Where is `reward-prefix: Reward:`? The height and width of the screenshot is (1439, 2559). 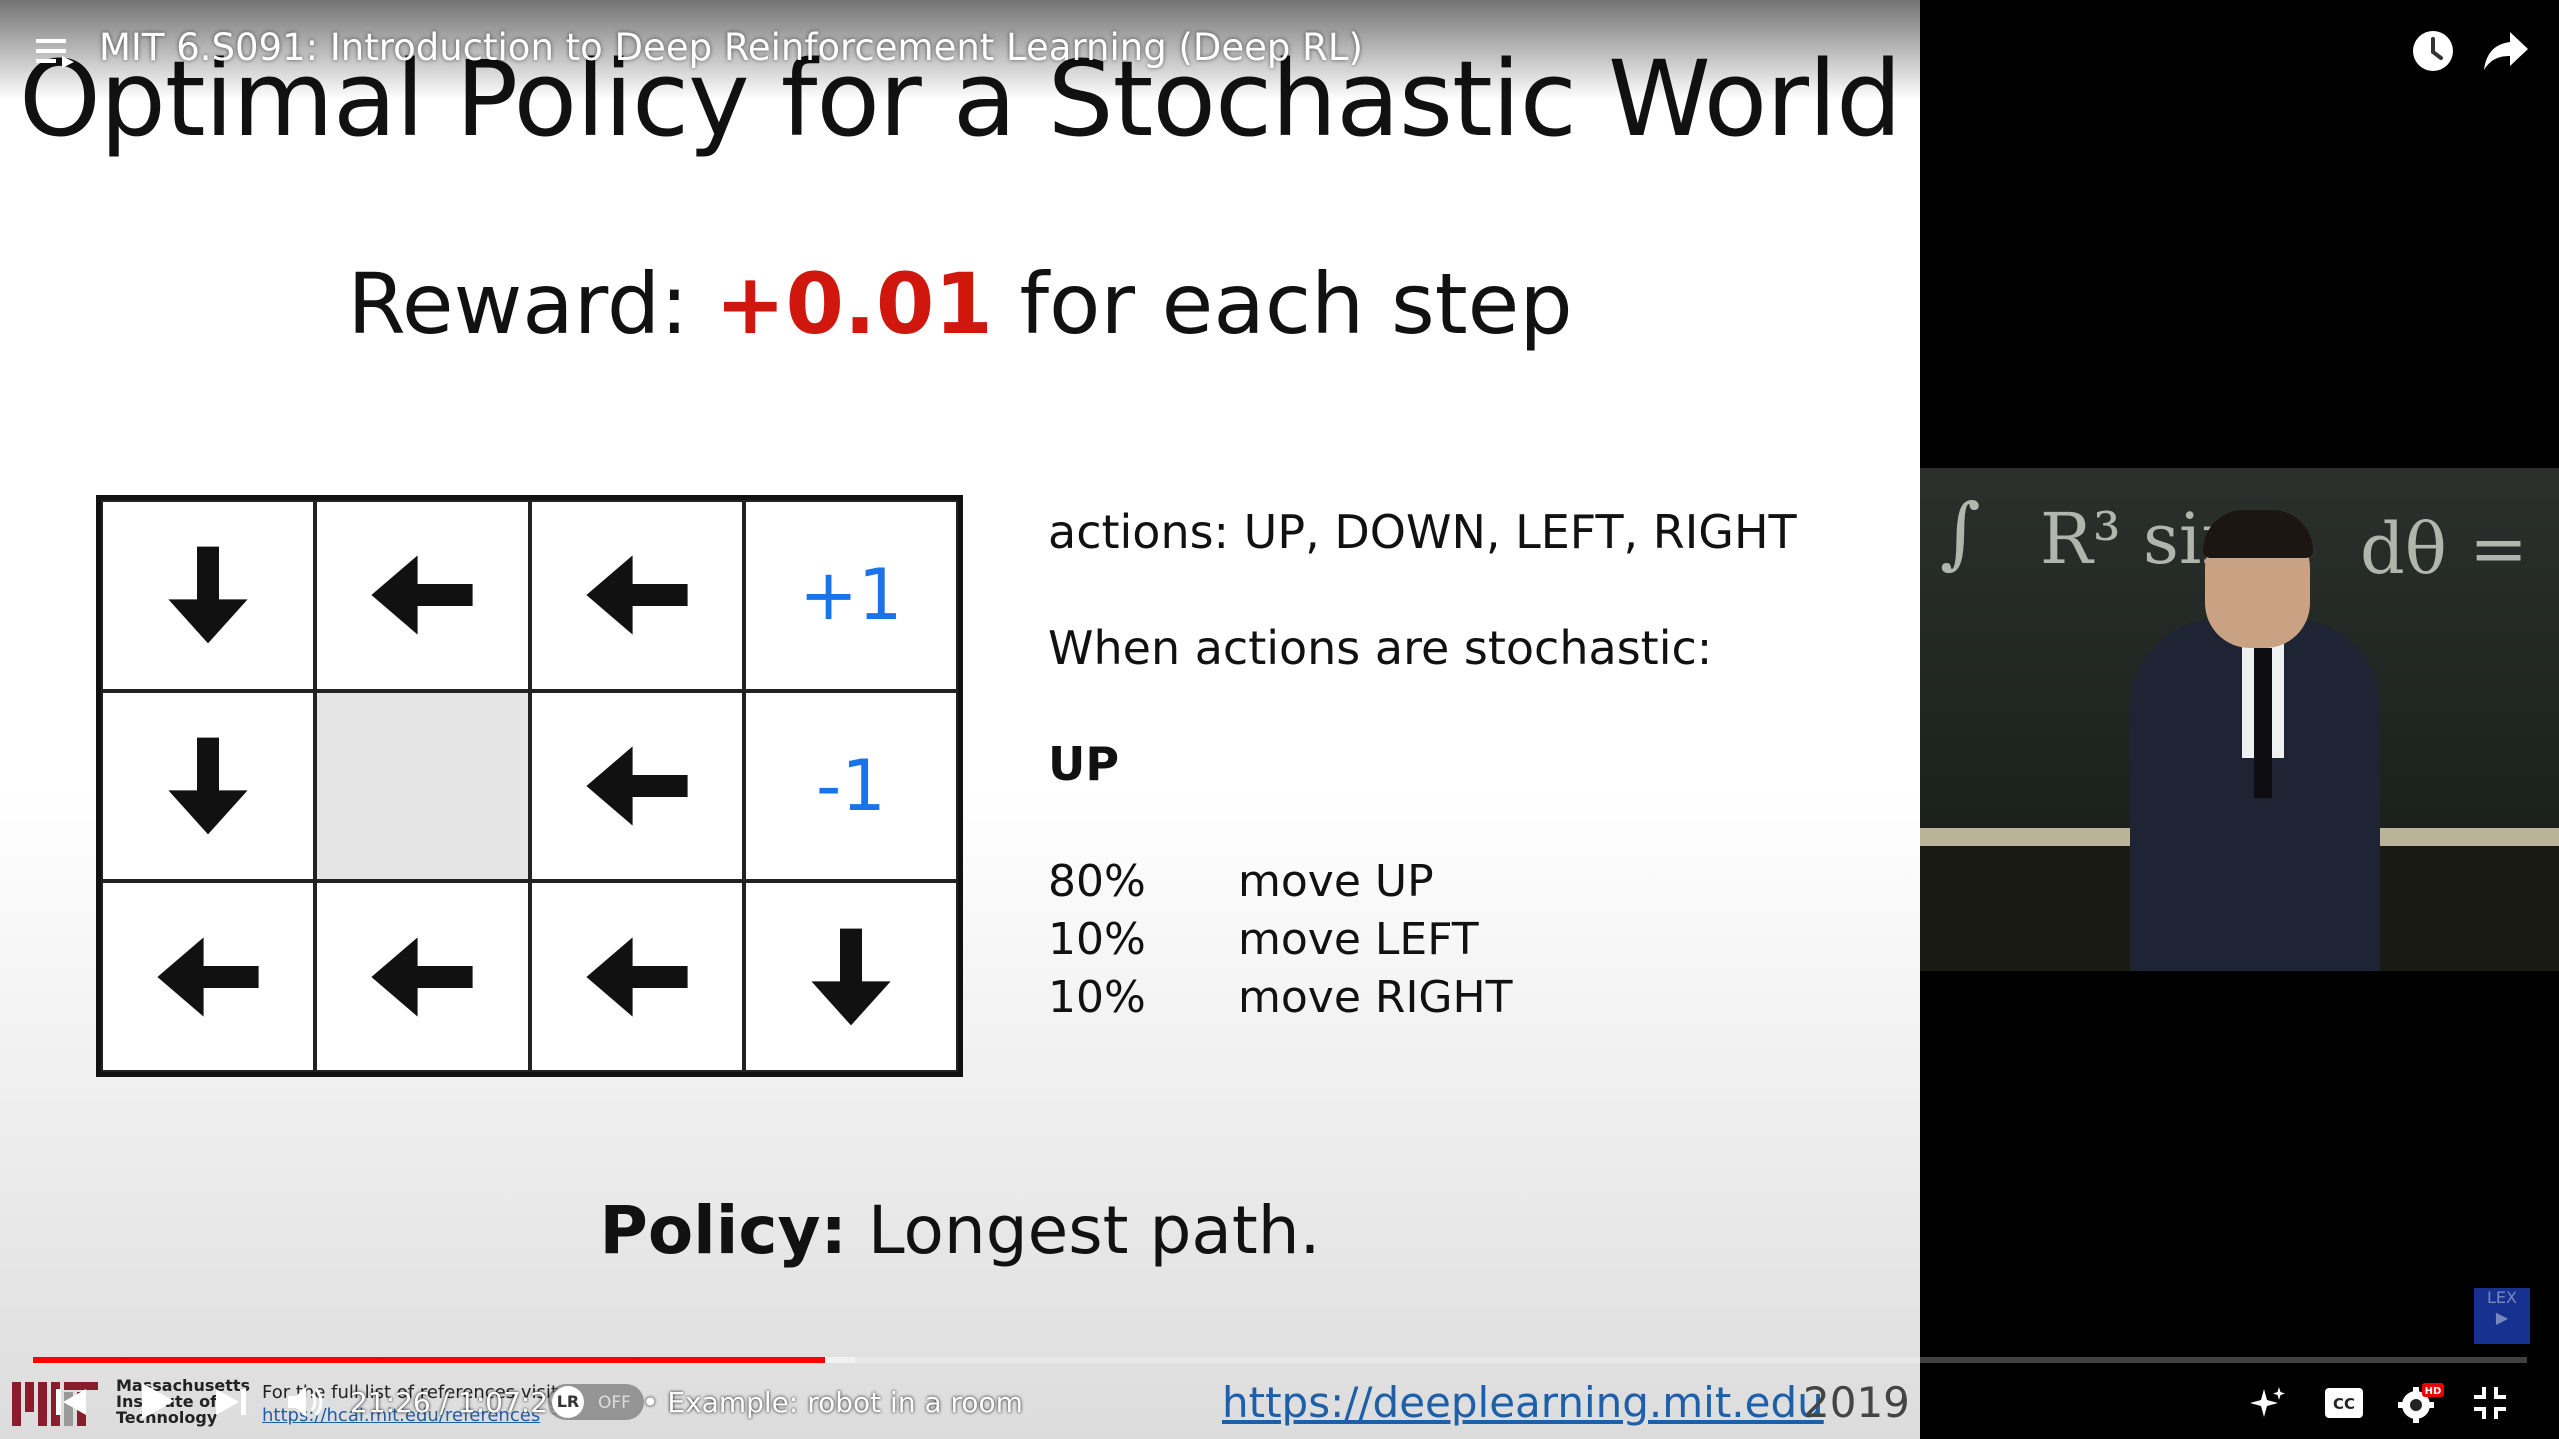
reward-prefix: Reward: is located at coordinates (531, 304).